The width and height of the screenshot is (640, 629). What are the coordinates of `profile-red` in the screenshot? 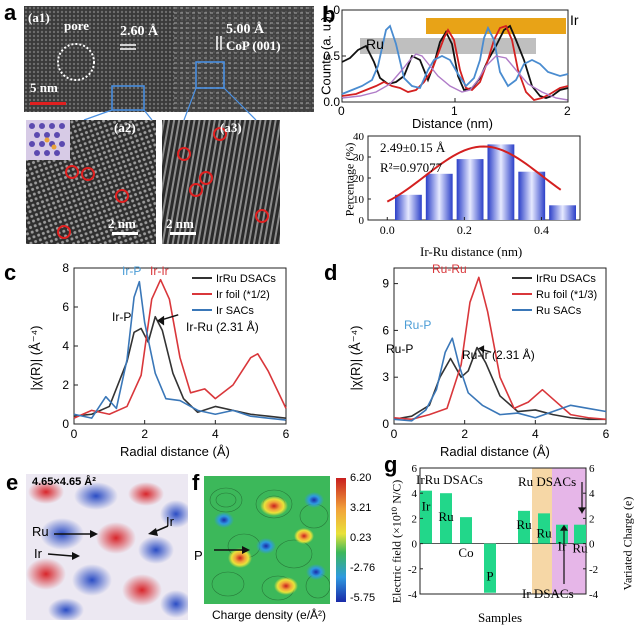 It's located at (455, 62).